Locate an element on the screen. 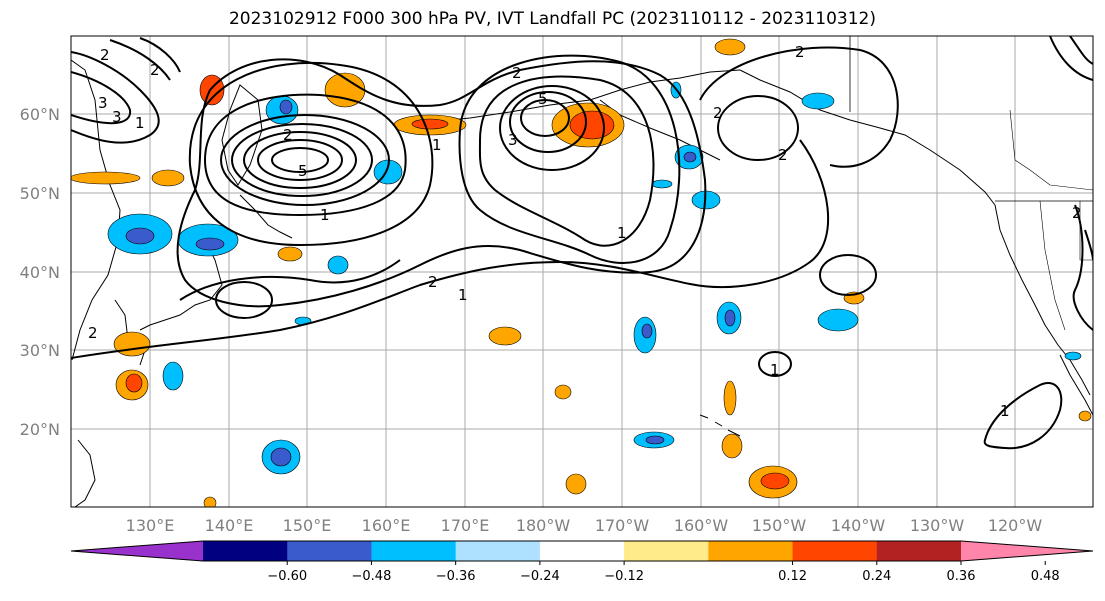  colorbar-tick-label: −0.12 is located at coordinates (624, 576).